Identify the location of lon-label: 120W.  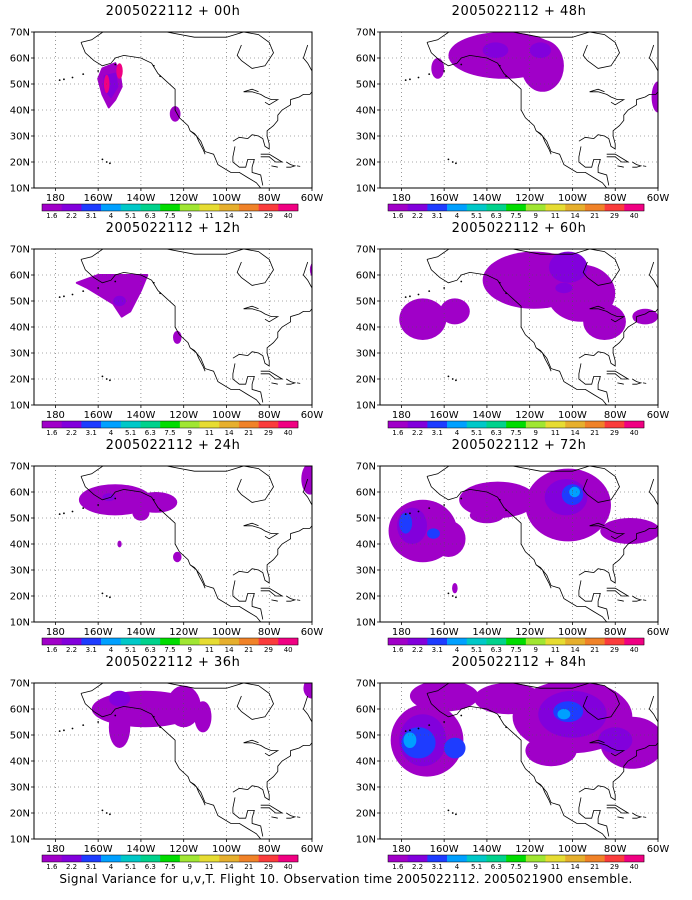
(529, 632).